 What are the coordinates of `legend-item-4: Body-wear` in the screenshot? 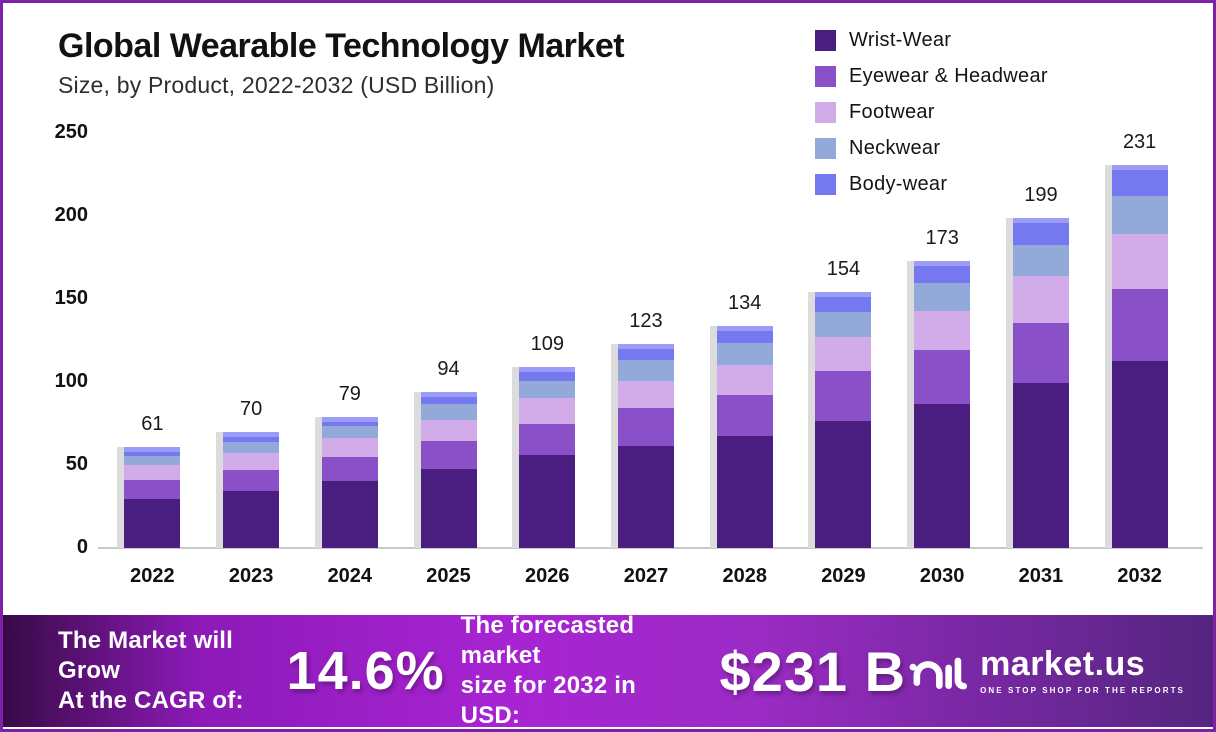 It's located at (931, 184).